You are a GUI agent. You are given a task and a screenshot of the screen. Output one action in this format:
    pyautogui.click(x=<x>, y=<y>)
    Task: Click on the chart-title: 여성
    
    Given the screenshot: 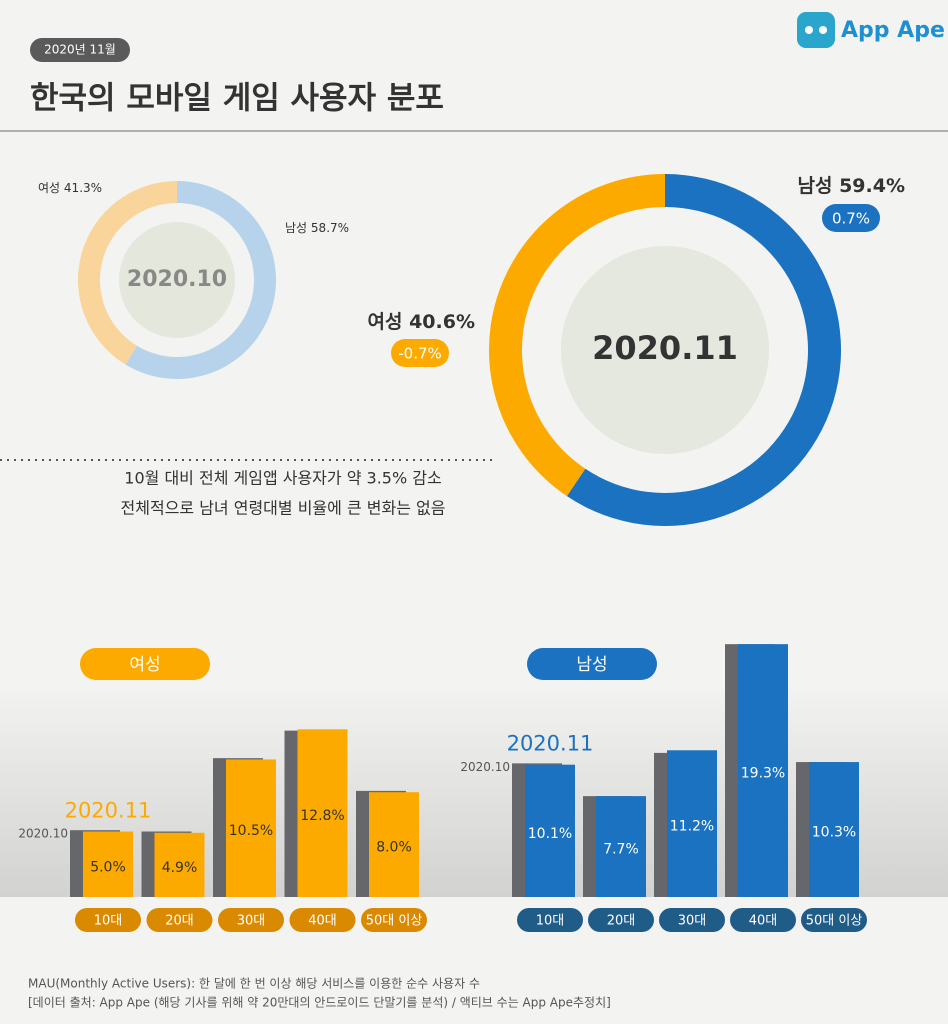 What is the action you would take?
    pyautogui.click(x=144, y=665)
    